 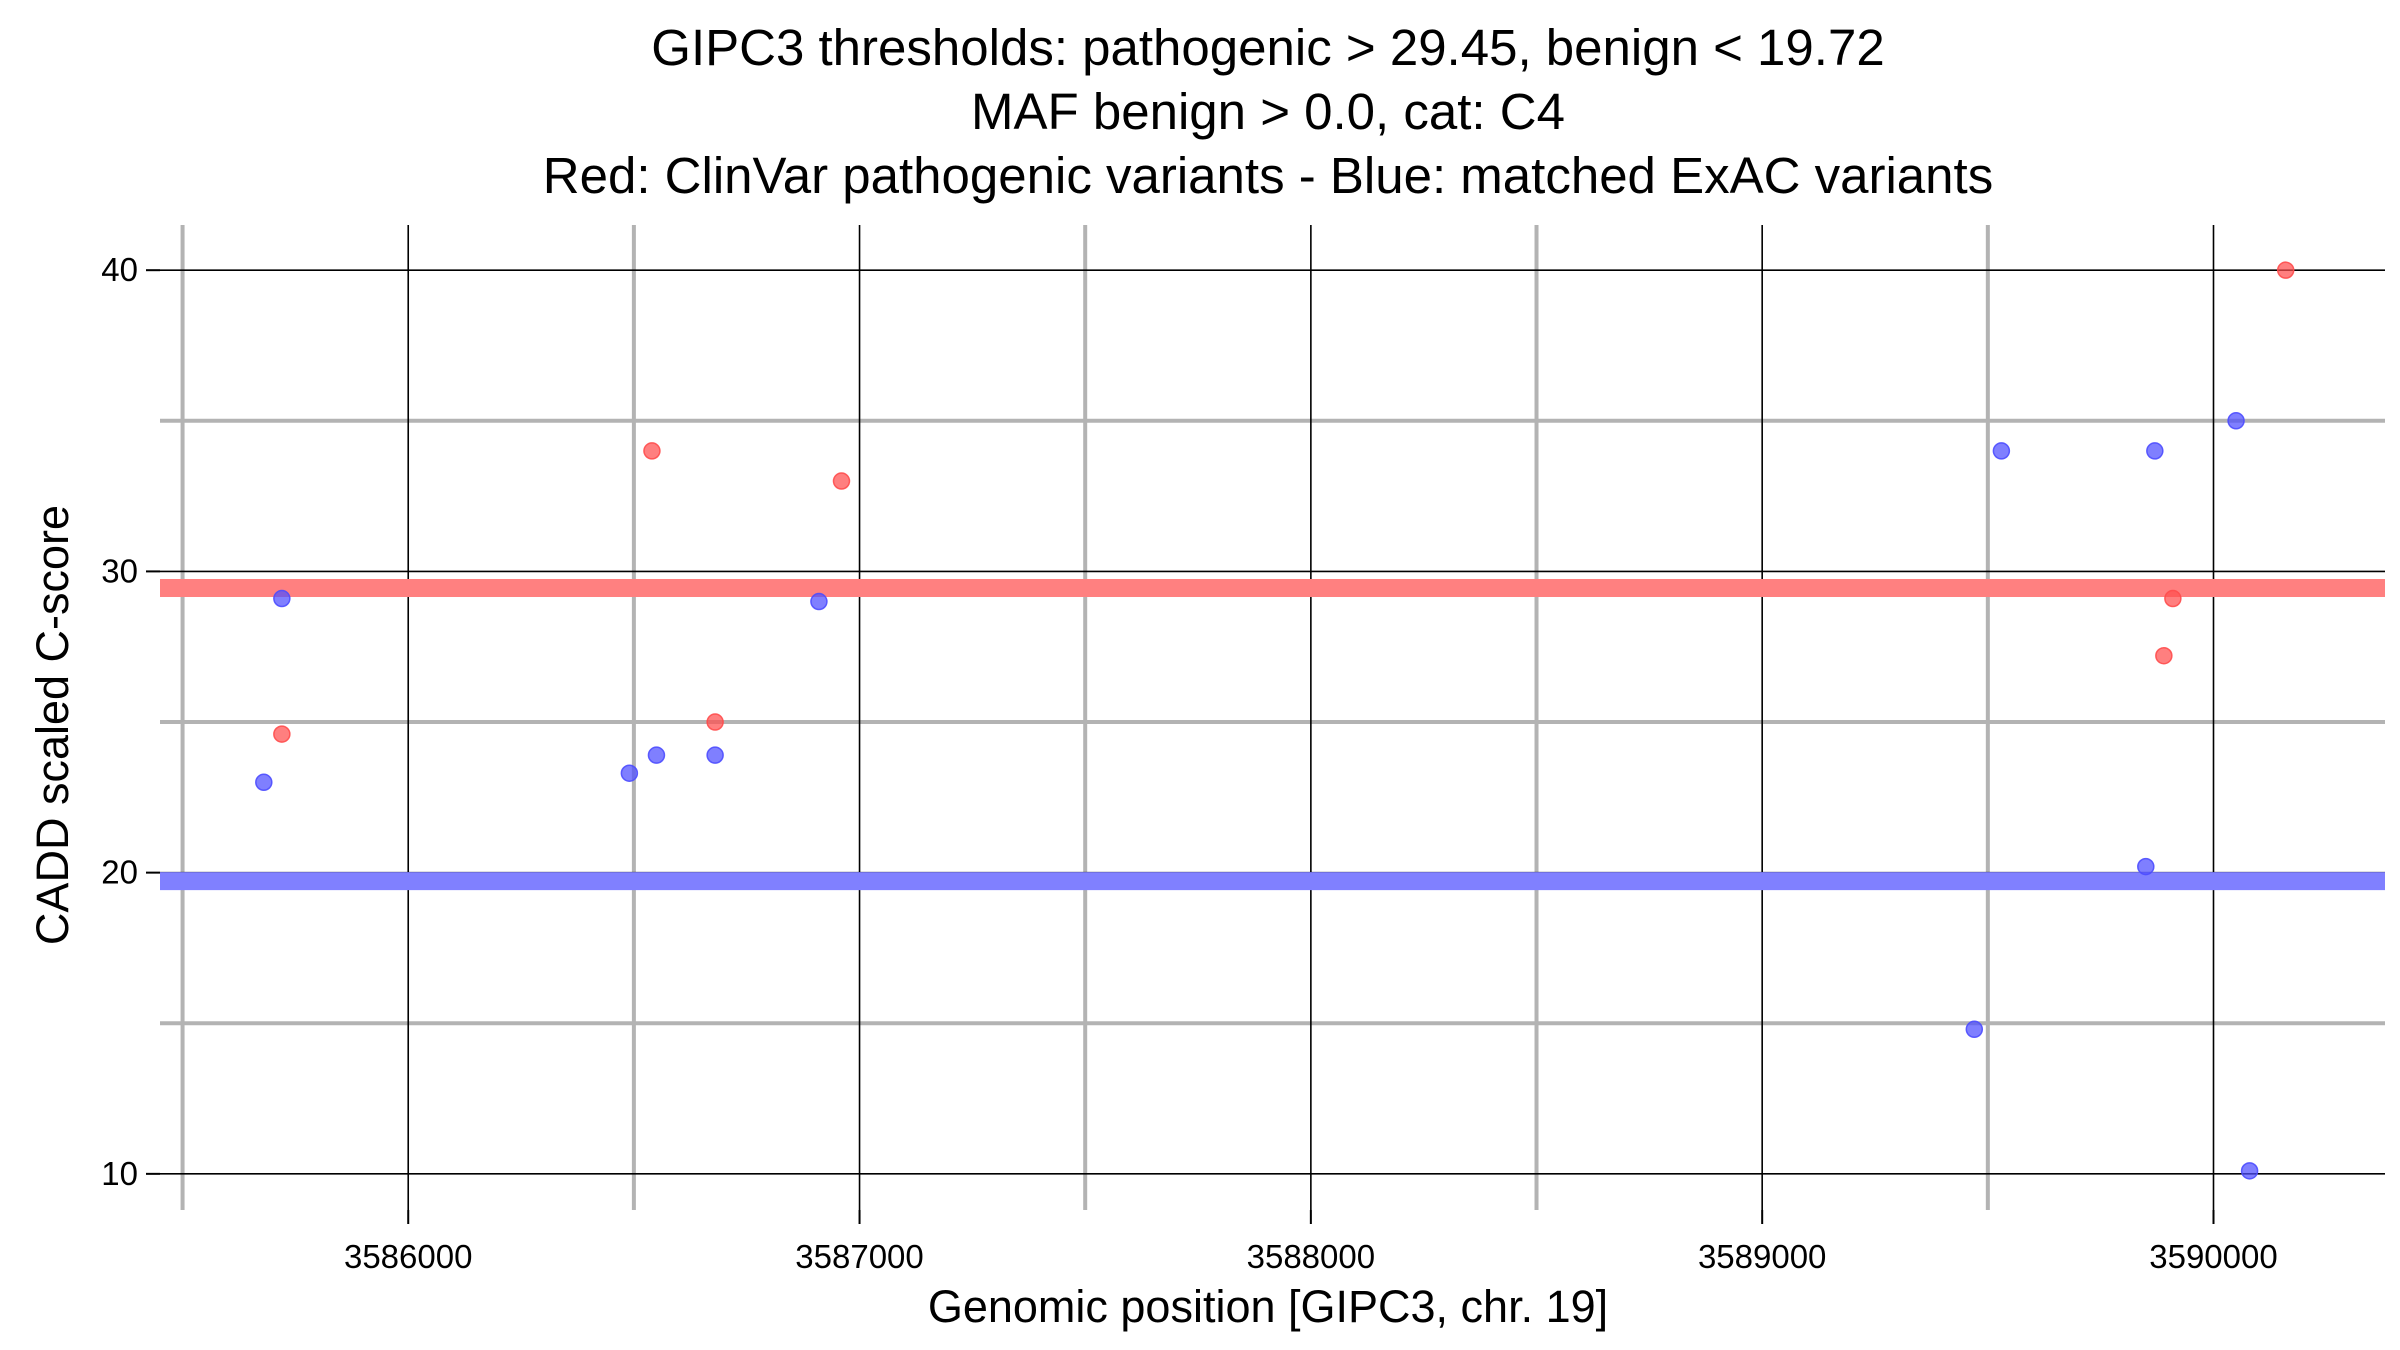 What do you see at coordinates (119, 872) in the screenshot?
I see `y-tick-label-1: 20` at bounding box center [119, 872].